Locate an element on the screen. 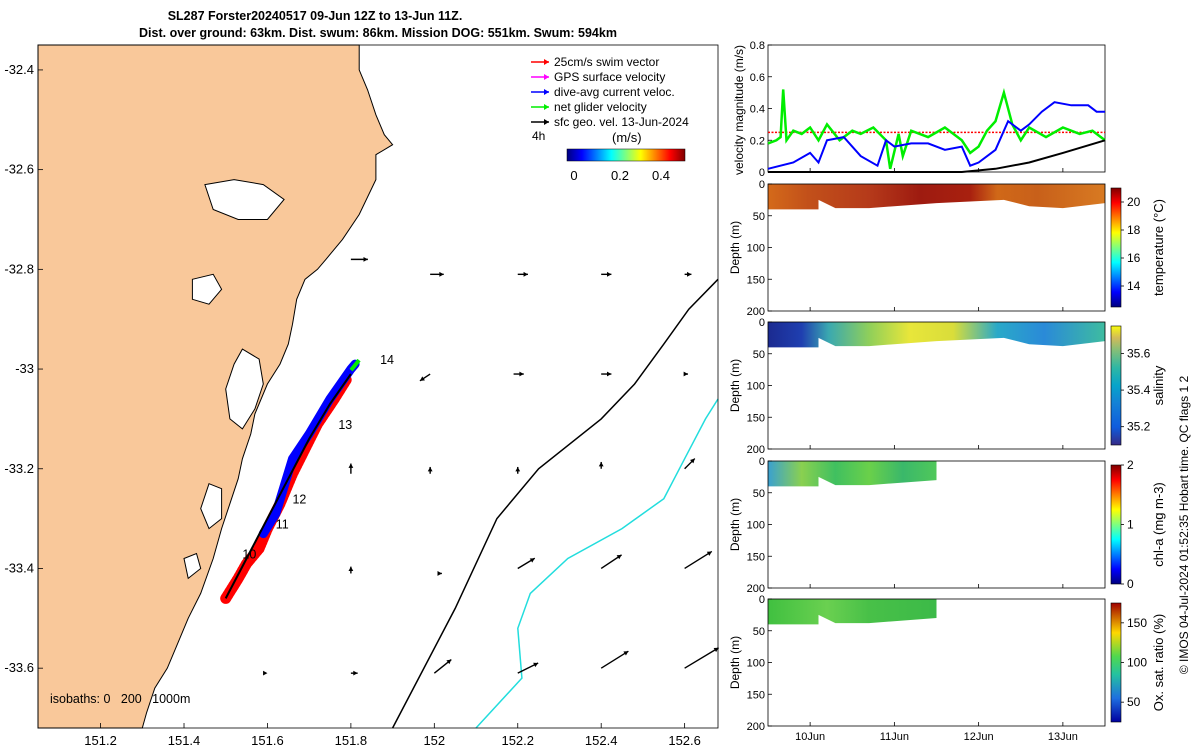 This screenshot has width=1200, height=750. section-panel-chla: 0 50 100 150 200 Depth (m) 0 1 2 chl-a (mg m-3) is located at coordinates (947, 525).